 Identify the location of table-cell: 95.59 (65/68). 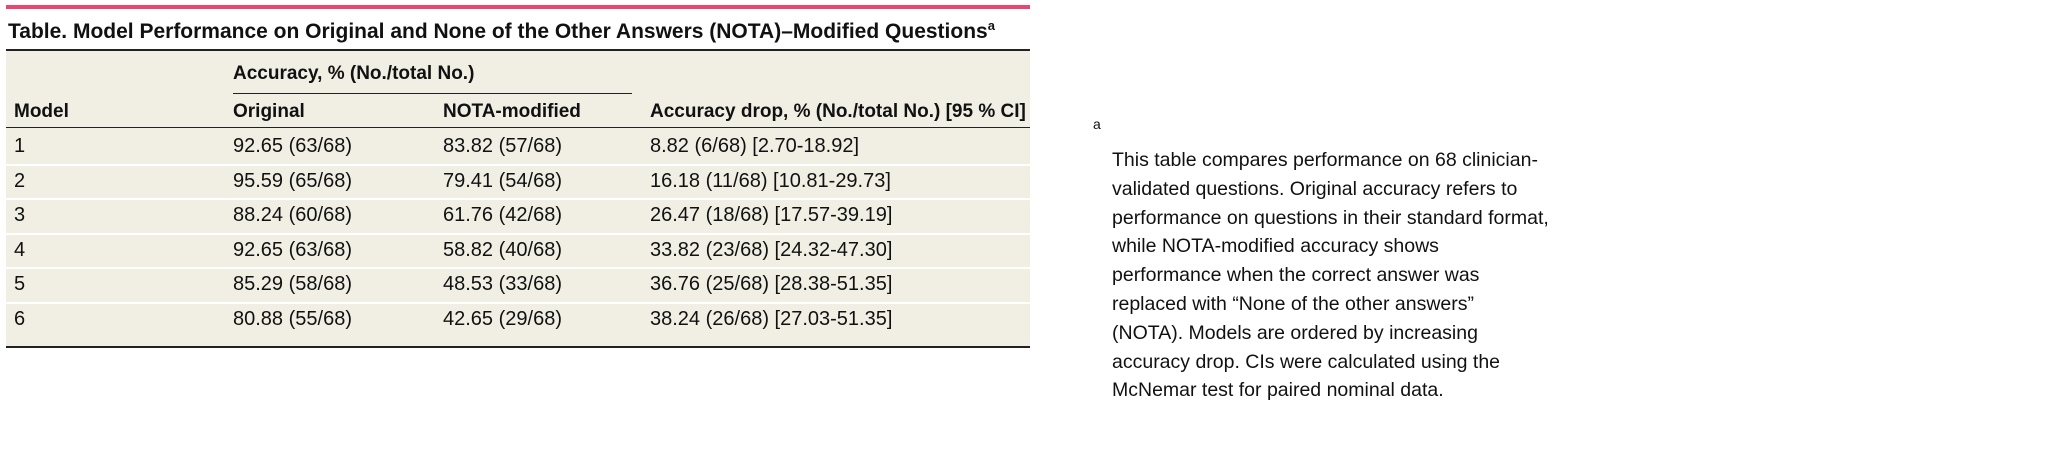
(292, 180).